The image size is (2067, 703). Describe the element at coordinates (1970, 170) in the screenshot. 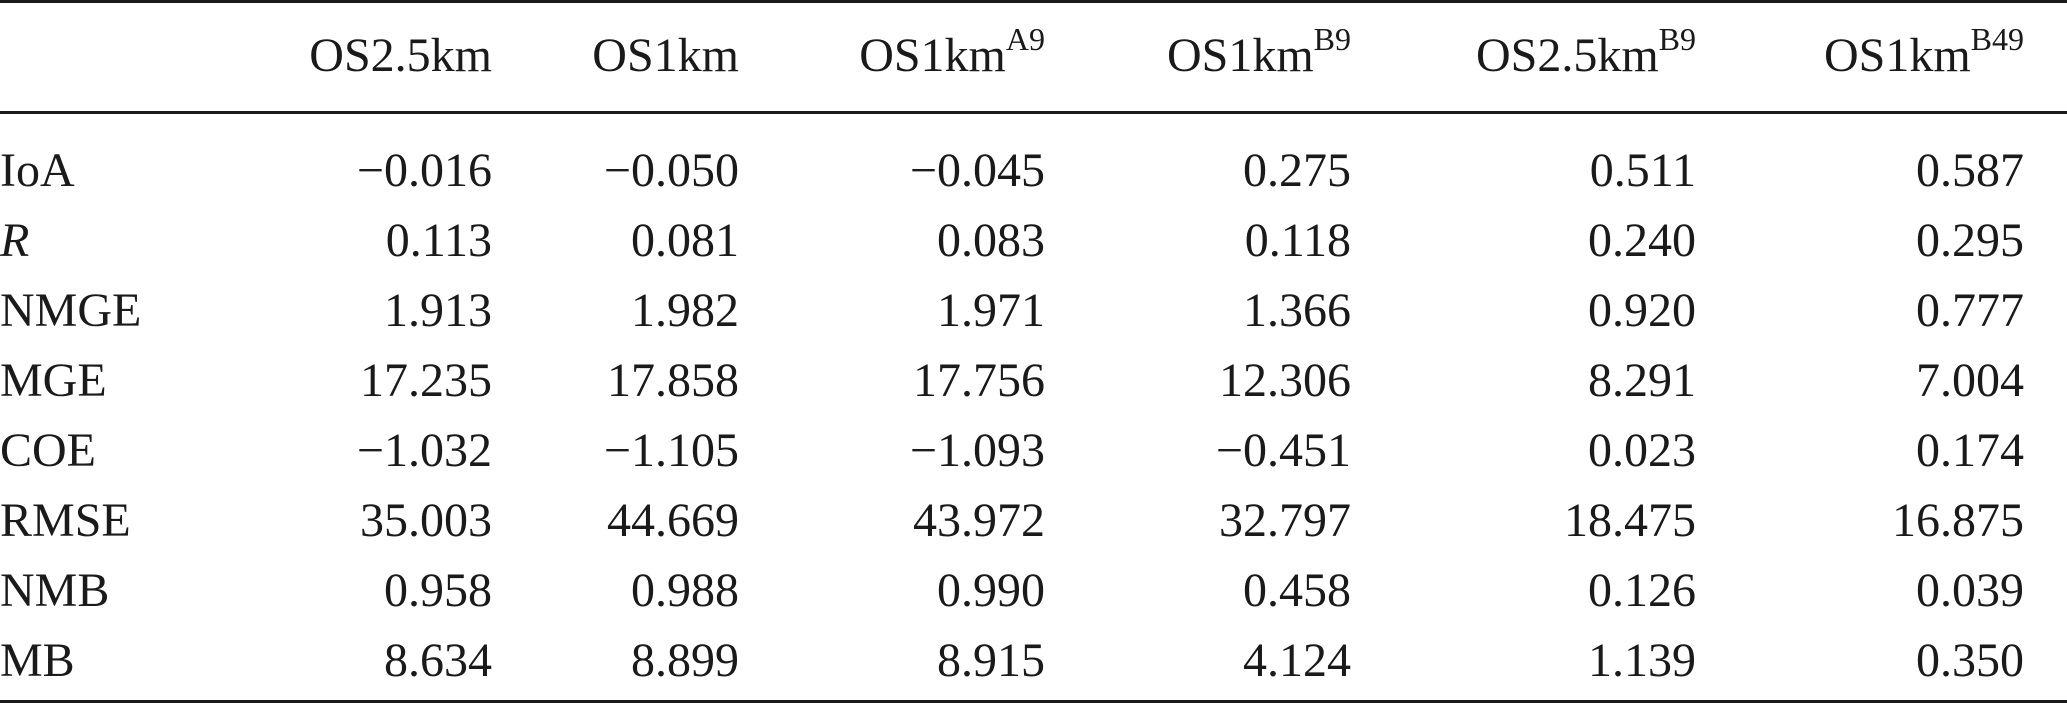

I see `table-cell: 0.587` at that location.